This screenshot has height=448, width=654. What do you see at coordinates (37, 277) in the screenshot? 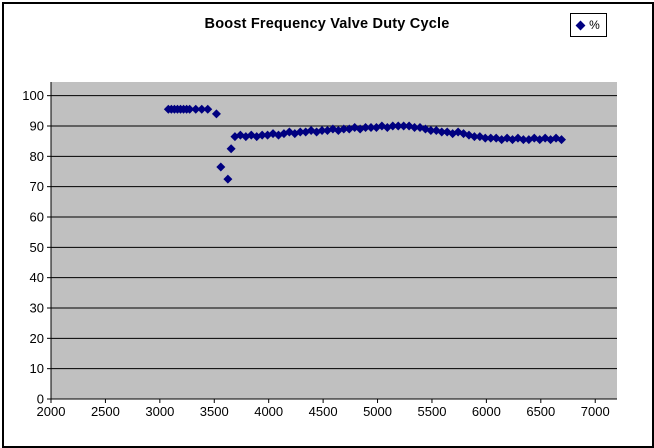
I see `y-tick-label-40: 40` at bounding box center [37, 277].